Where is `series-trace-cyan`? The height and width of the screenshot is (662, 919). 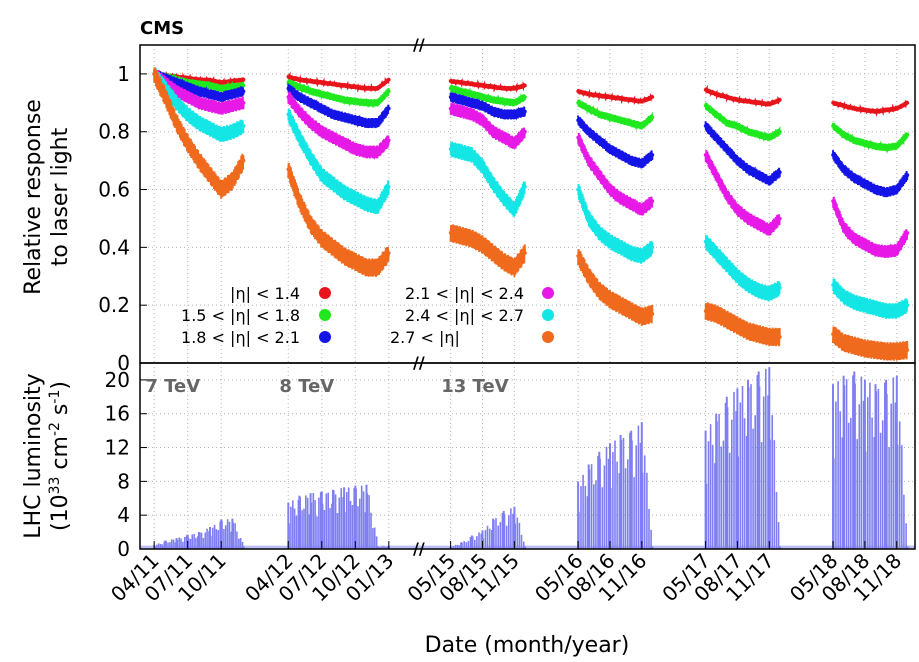
series-trace-cyan is located at coordinates (870, 298).